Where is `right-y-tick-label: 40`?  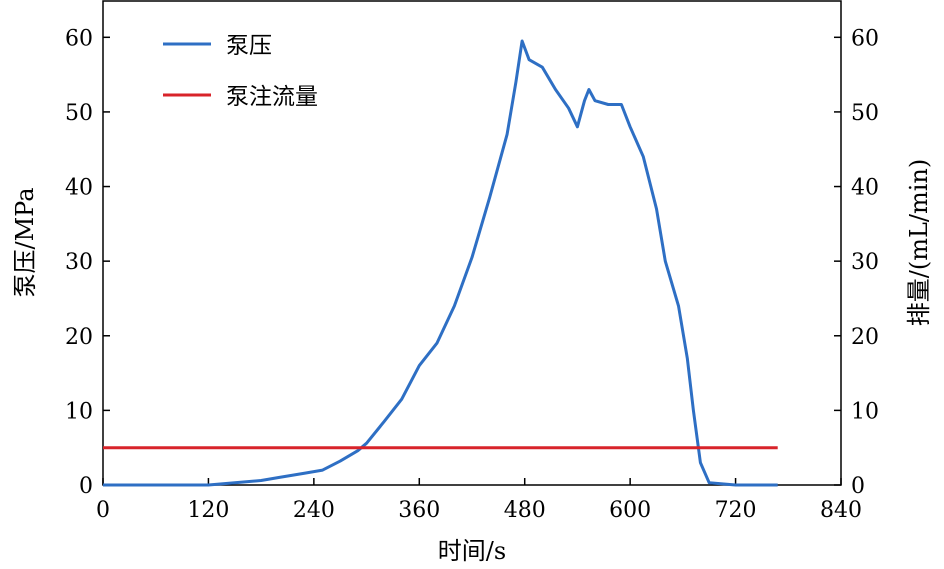
right-y-tick-label: 40 is located at coordinates (865, 188).